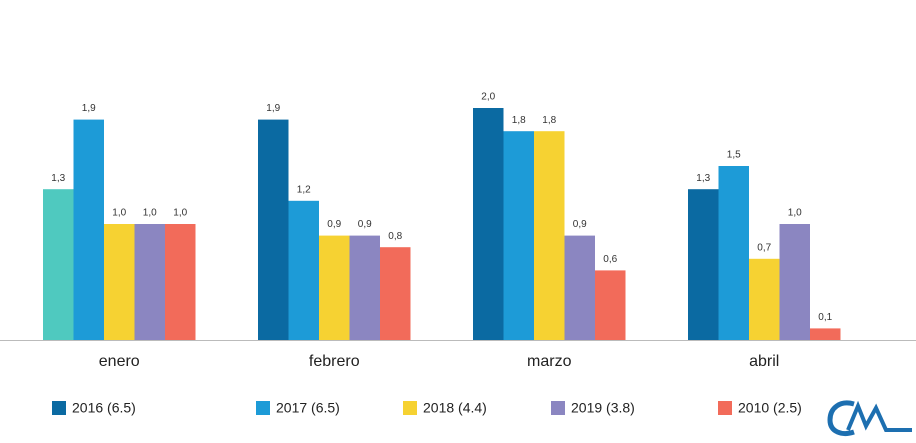 The width and height of the screenshot is (916, 443). What do you see at coordinates (603, 408) in the screenshot?
I see `legend-label: 2019 (3.8)` at bounding box center [603, 408].